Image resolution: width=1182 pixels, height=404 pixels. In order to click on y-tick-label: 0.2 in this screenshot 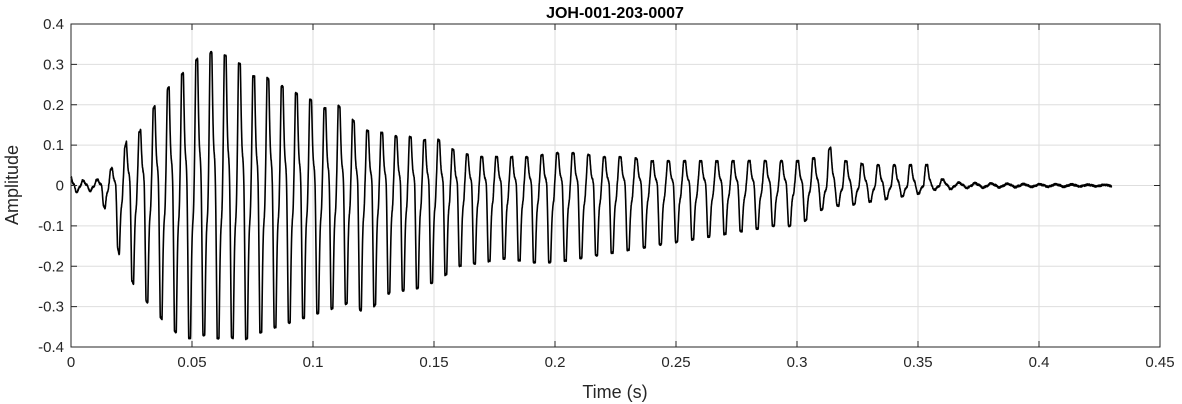, I will do `click(53, 105)`.